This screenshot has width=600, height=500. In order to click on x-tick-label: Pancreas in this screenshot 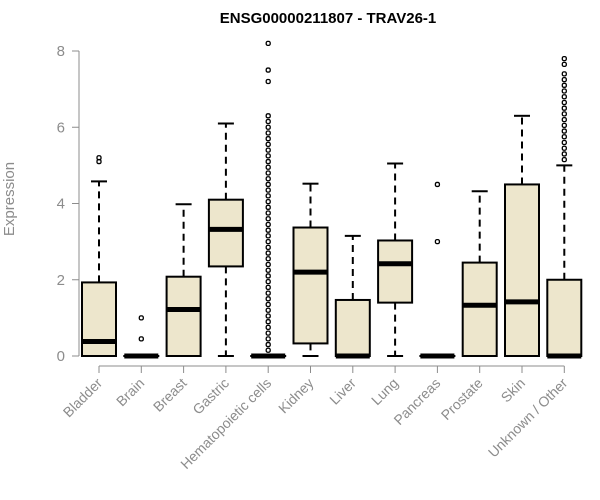, I will do `click(416, 401)`.